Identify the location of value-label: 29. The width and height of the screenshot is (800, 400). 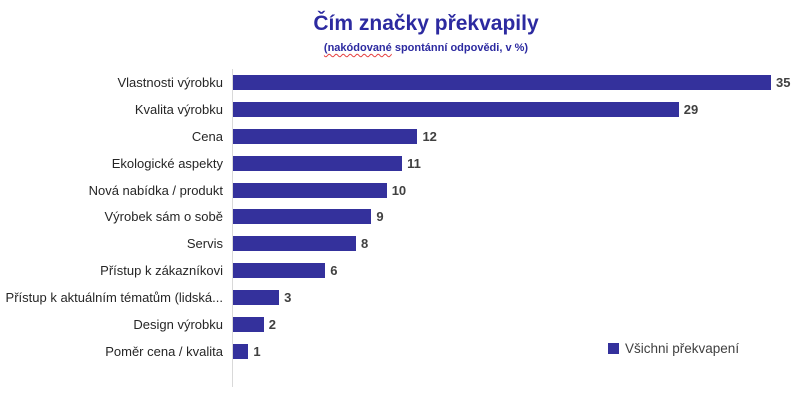
(691, 109).